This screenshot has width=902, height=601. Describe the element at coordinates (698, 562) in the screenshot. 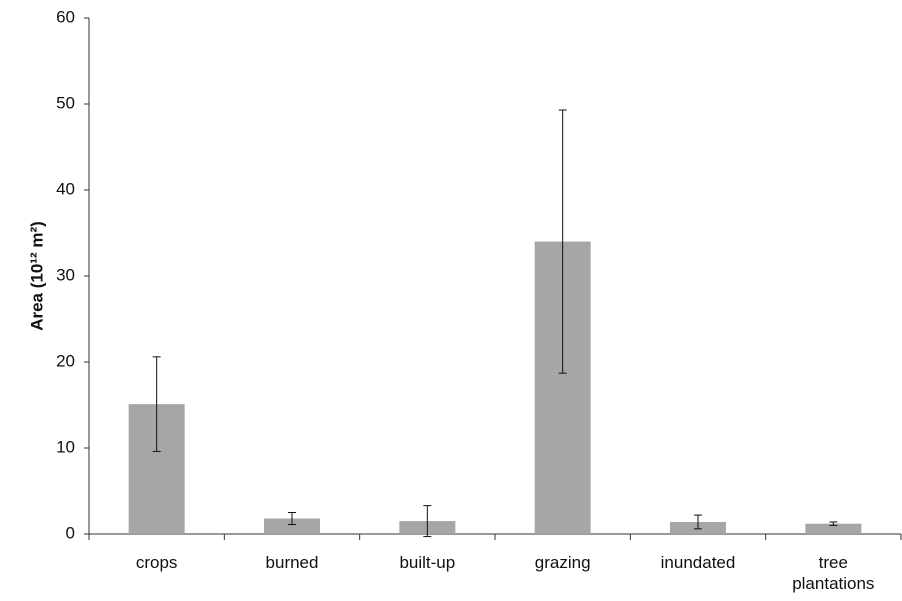

I see `x-tick-label: inundated` at that location.